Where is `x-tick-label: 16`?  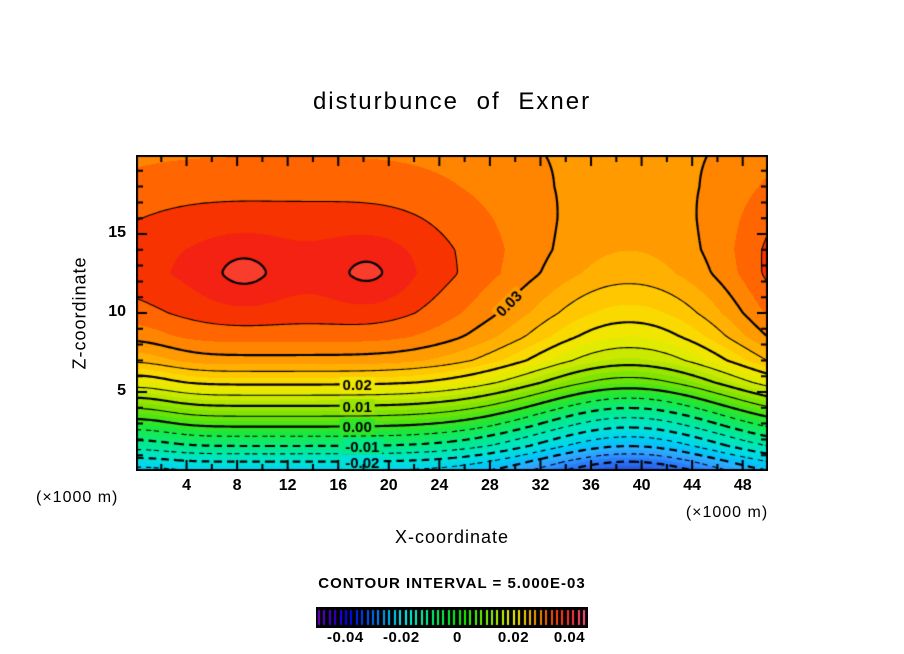
x-tick-label: 16 is located at coordinates (338, 485).